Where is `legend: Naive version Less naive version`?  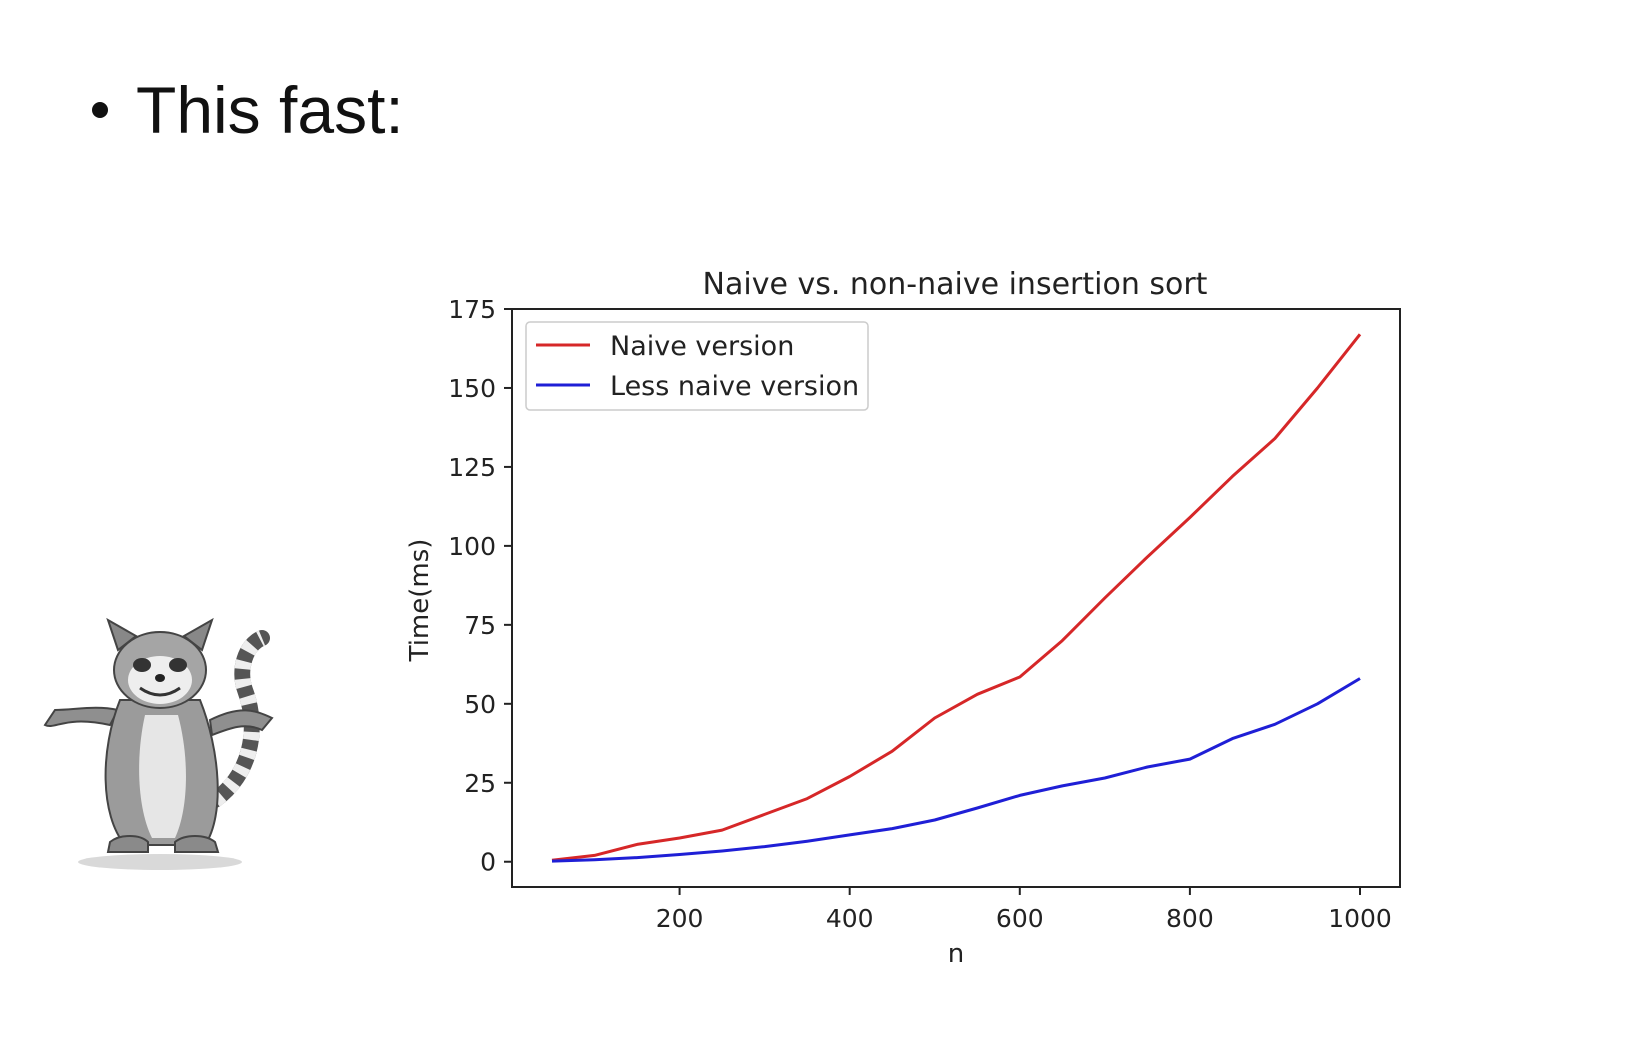 legend: Naive version Less naive version is located at coordinates (697, 366).